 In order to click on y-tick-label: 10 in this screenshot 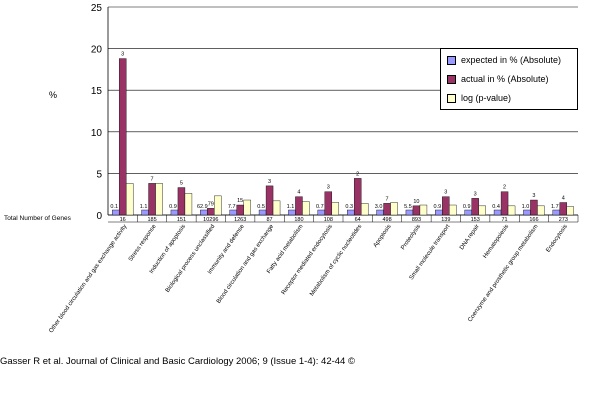, I will do `click(97, 133)`.